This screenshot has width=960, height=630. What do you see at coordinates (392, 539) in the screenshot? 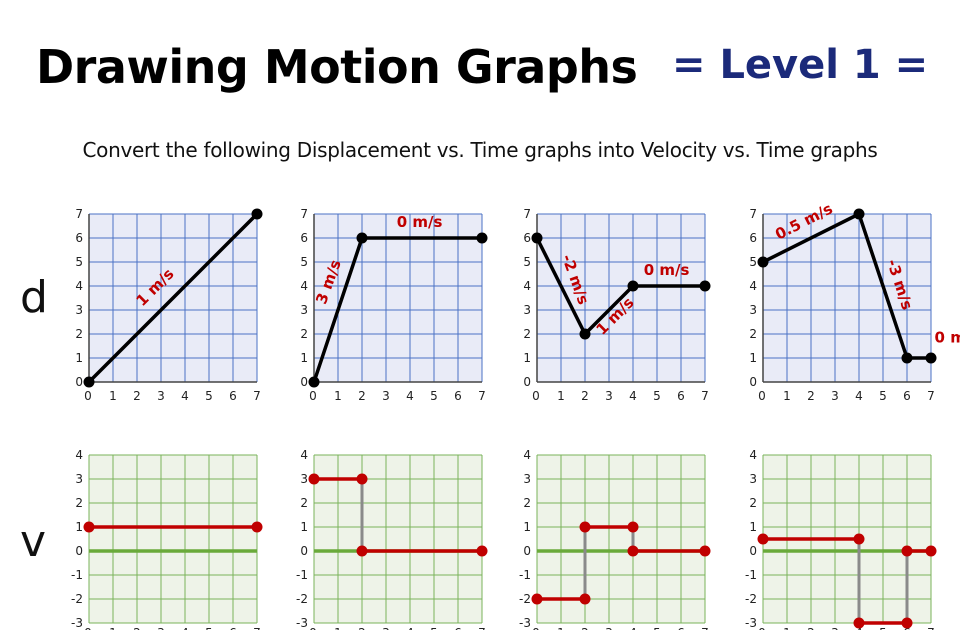
I see `velocity-chart-2: 0 1 2 3 4 5 6 7 -3 -2 -1 0 1 2 3 4` at bounding box center [392, 539].